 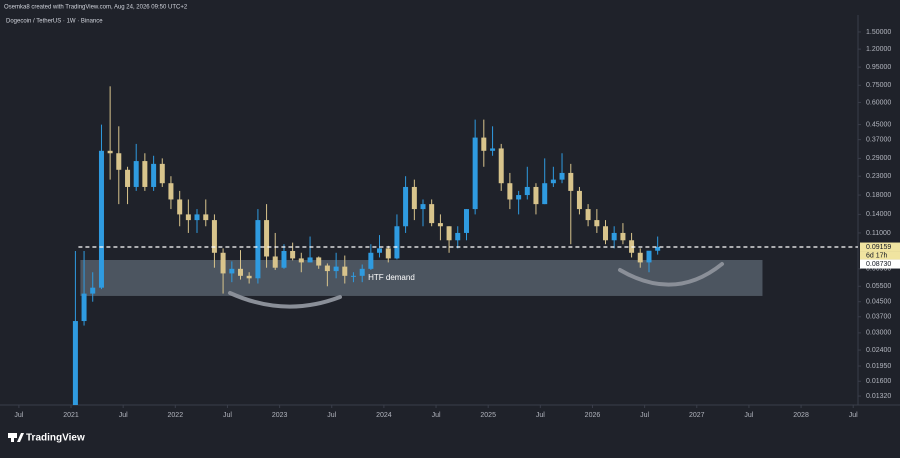 I want to click on x-tick-label: 2027, so click(x=697, y=415).